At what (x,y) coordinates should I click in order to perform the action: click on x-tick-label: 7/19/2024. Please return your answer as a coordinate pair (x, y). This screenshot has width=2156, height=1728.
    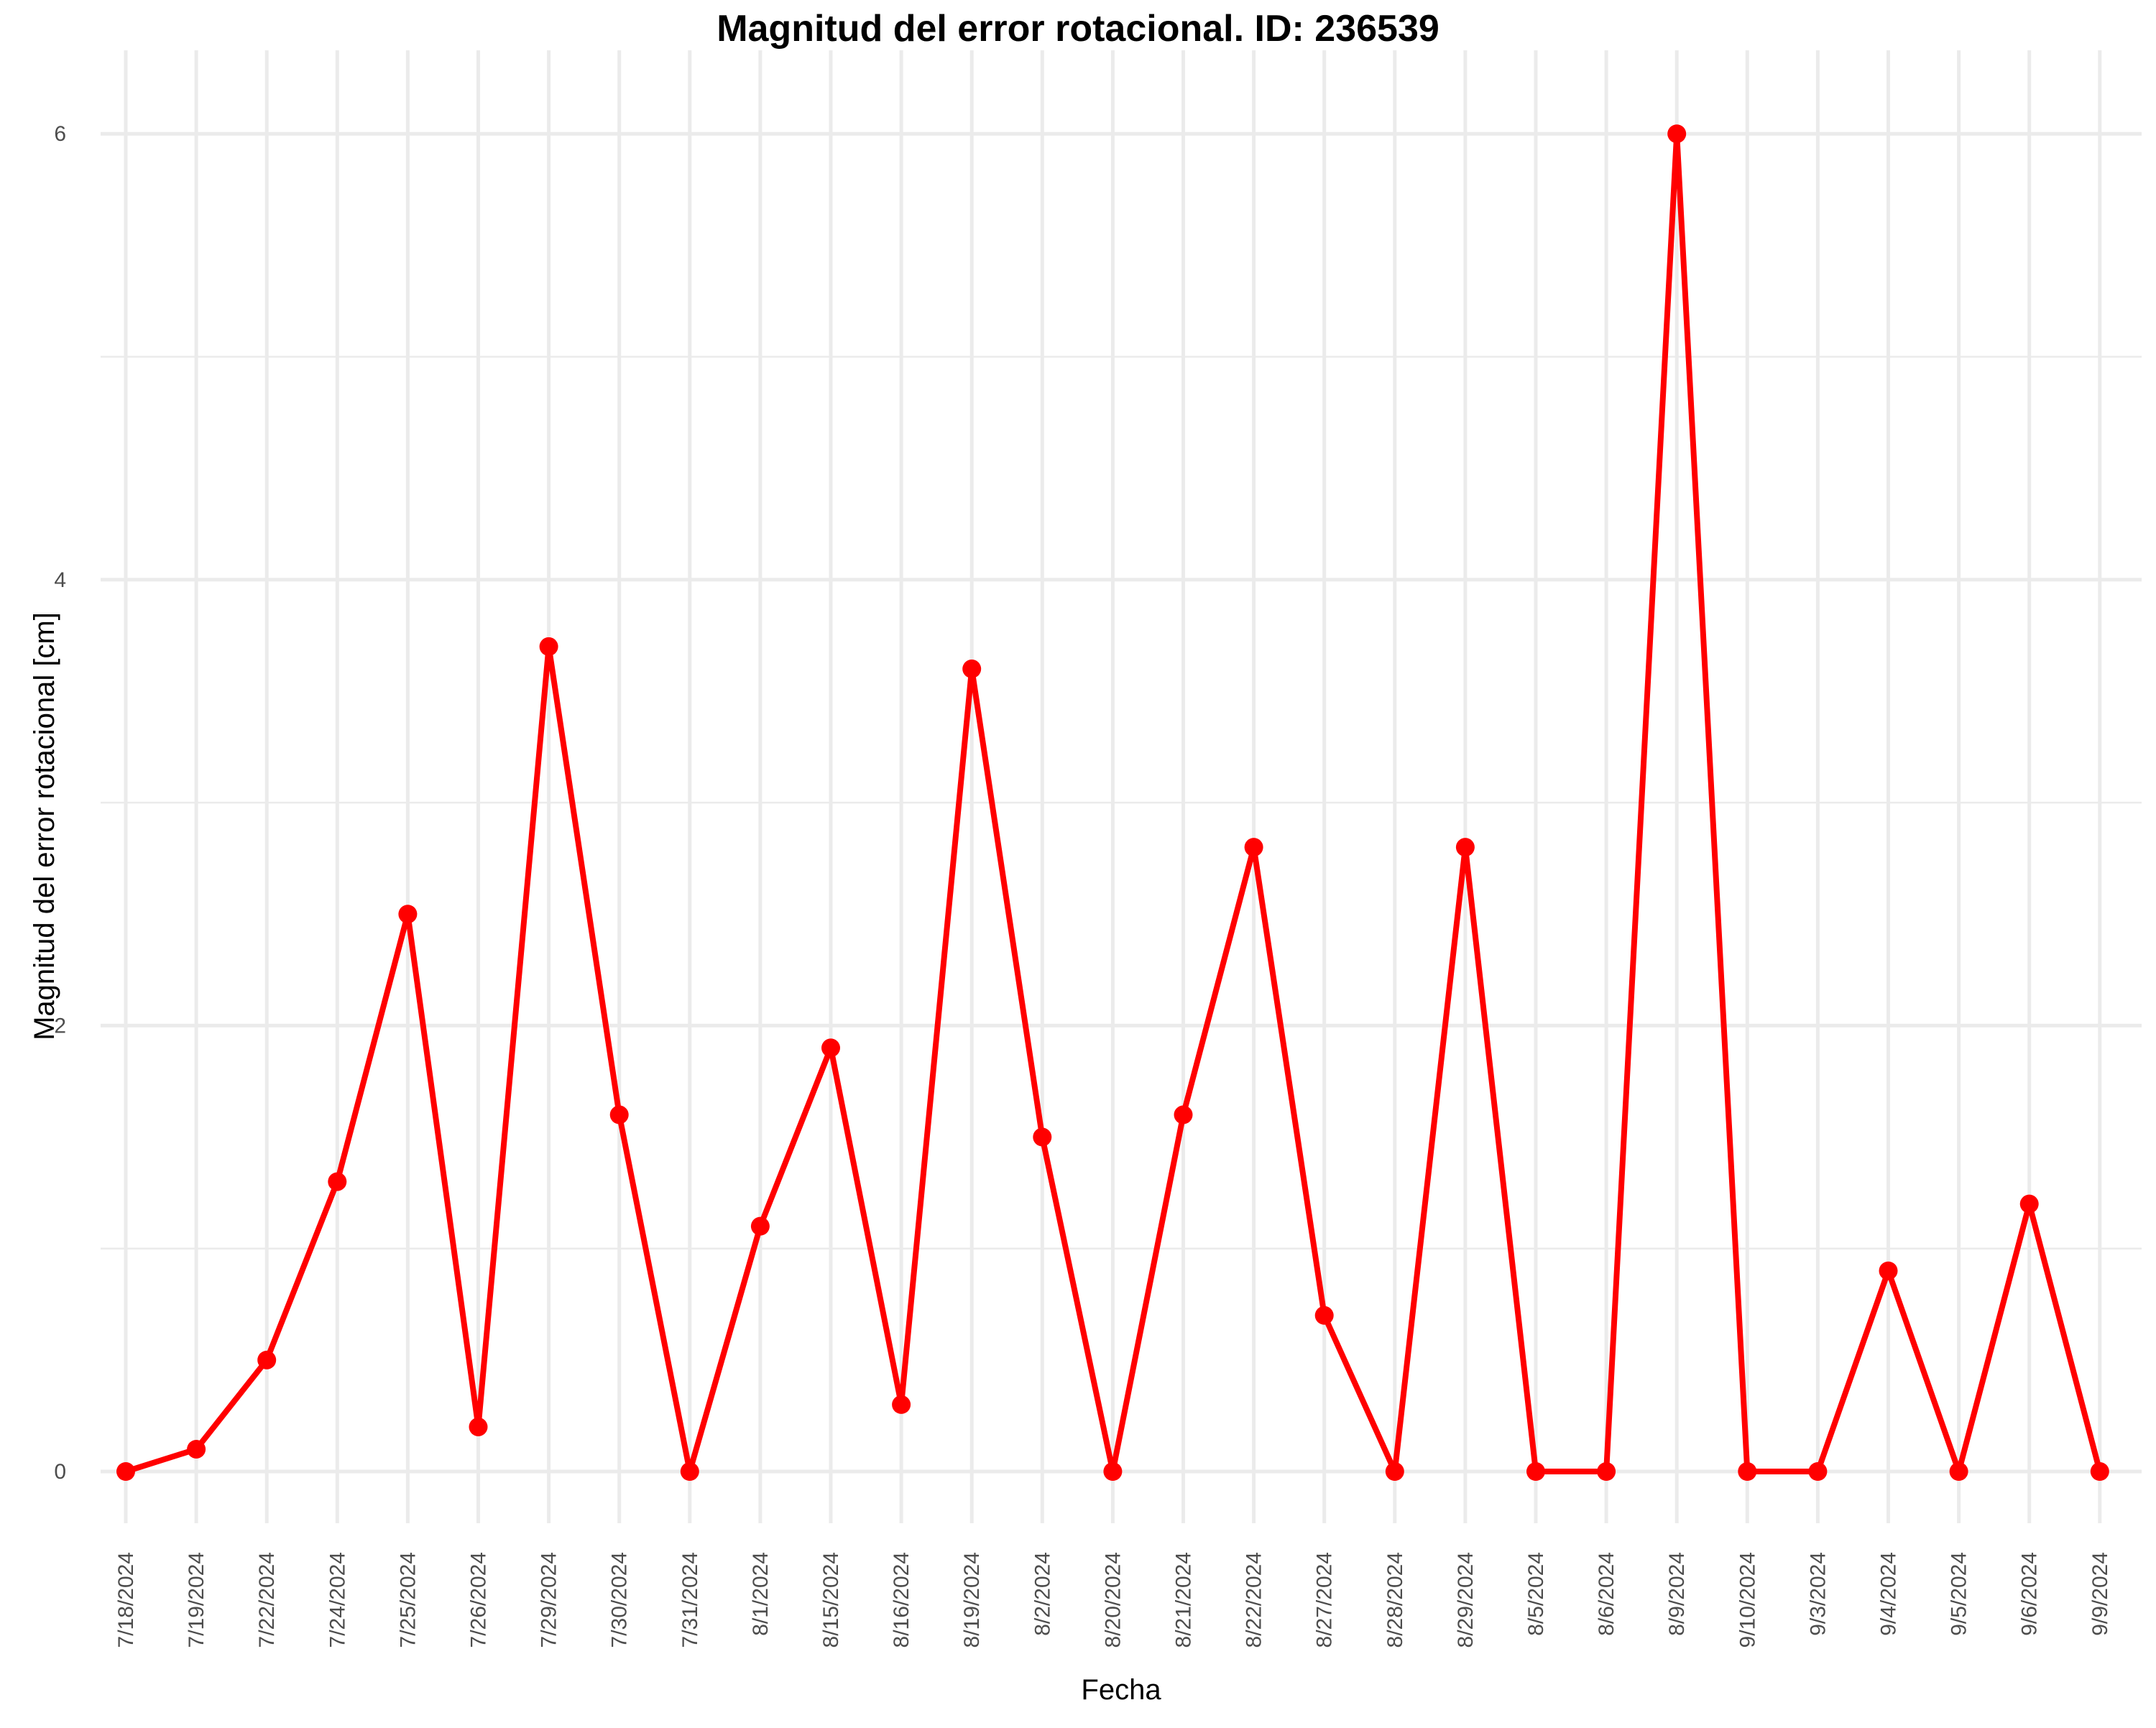
    Looking at the image, I should click on (196, 1600).